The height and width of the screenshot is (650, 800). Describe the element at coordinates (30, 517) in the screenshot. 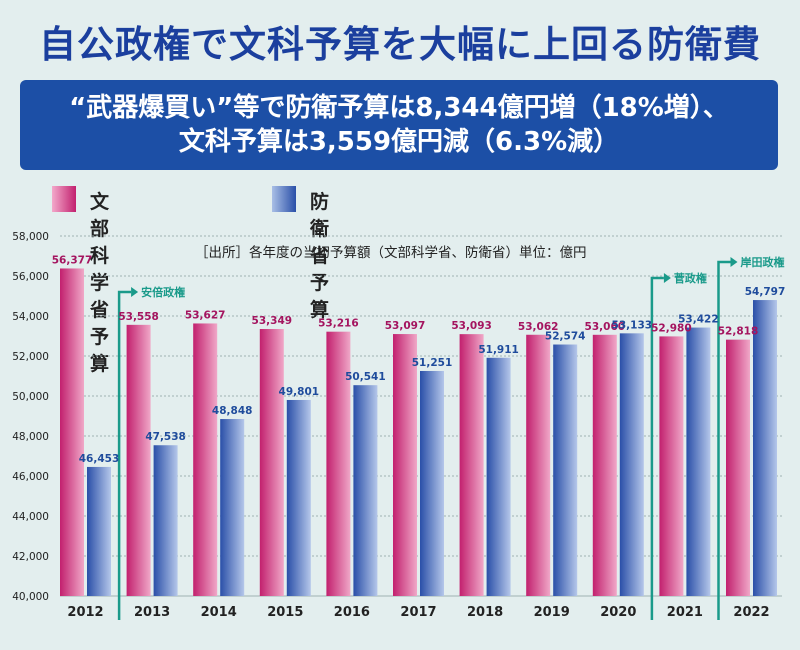

I see `y-tick-label: 44,000` at that location.